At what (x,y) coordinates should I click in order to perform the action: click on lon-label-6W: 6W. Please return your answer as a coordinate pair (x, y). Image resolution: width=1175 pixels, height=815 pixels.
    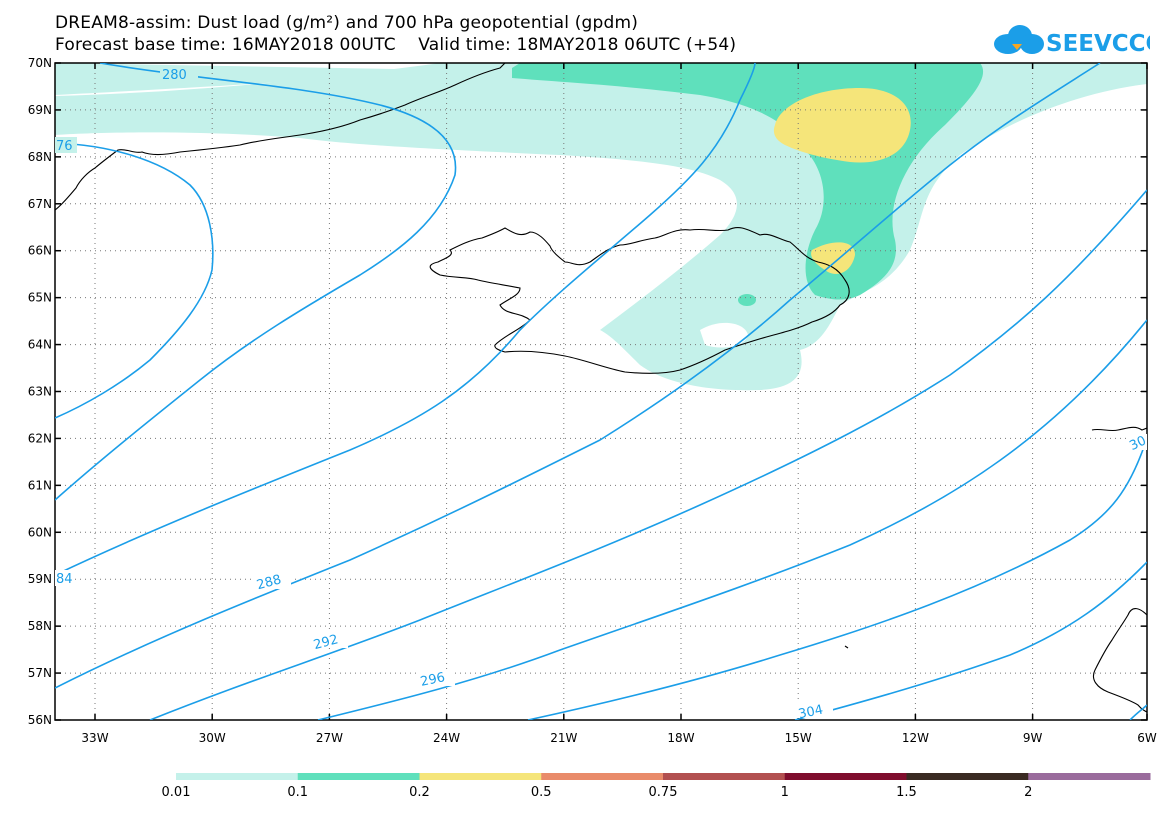
    Looking at the image, I should click on (1147, 738).